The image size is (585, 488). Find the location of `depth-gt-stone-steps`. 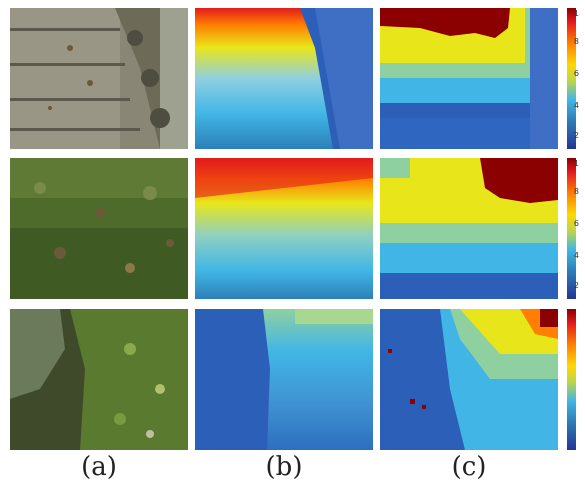

depth-gt-stone-steps is located at coordinates (284, 78).